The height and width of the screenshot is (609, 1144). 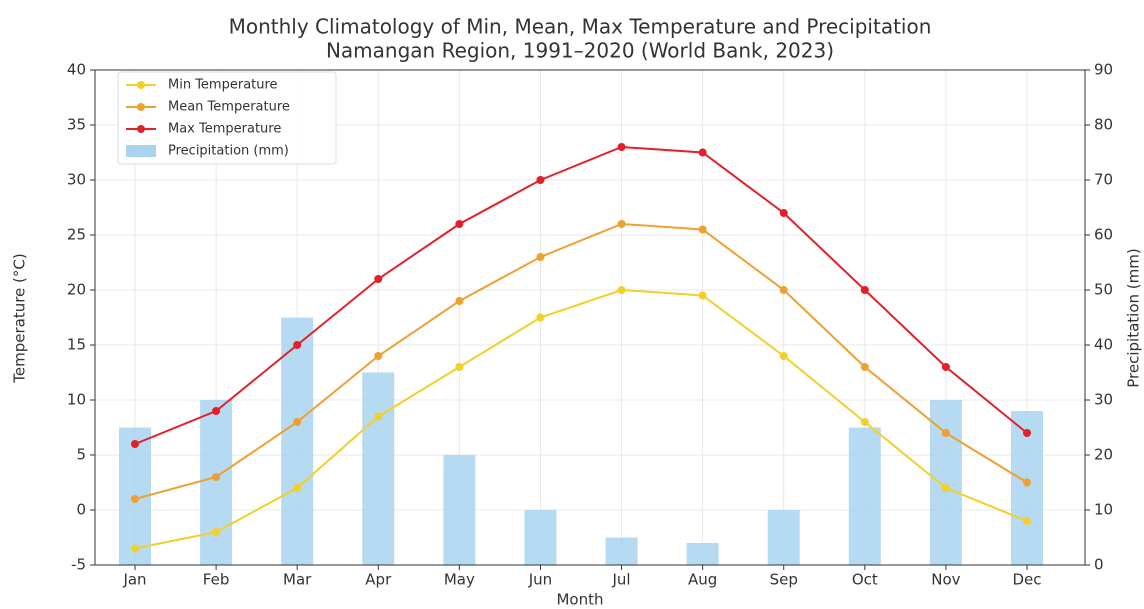 I want to click on legend-box, so click(x=227, y=118).